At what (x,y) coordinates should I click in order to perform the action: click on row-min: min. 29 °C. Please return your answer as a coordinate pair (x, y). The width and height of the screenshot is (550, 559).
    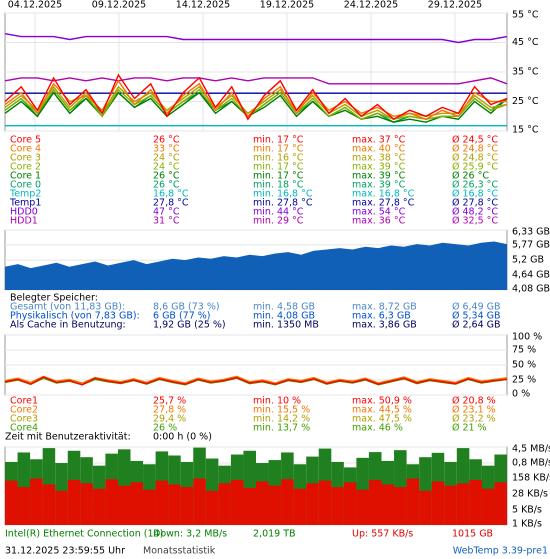
    Looking at the image, I should click on (278, 221).